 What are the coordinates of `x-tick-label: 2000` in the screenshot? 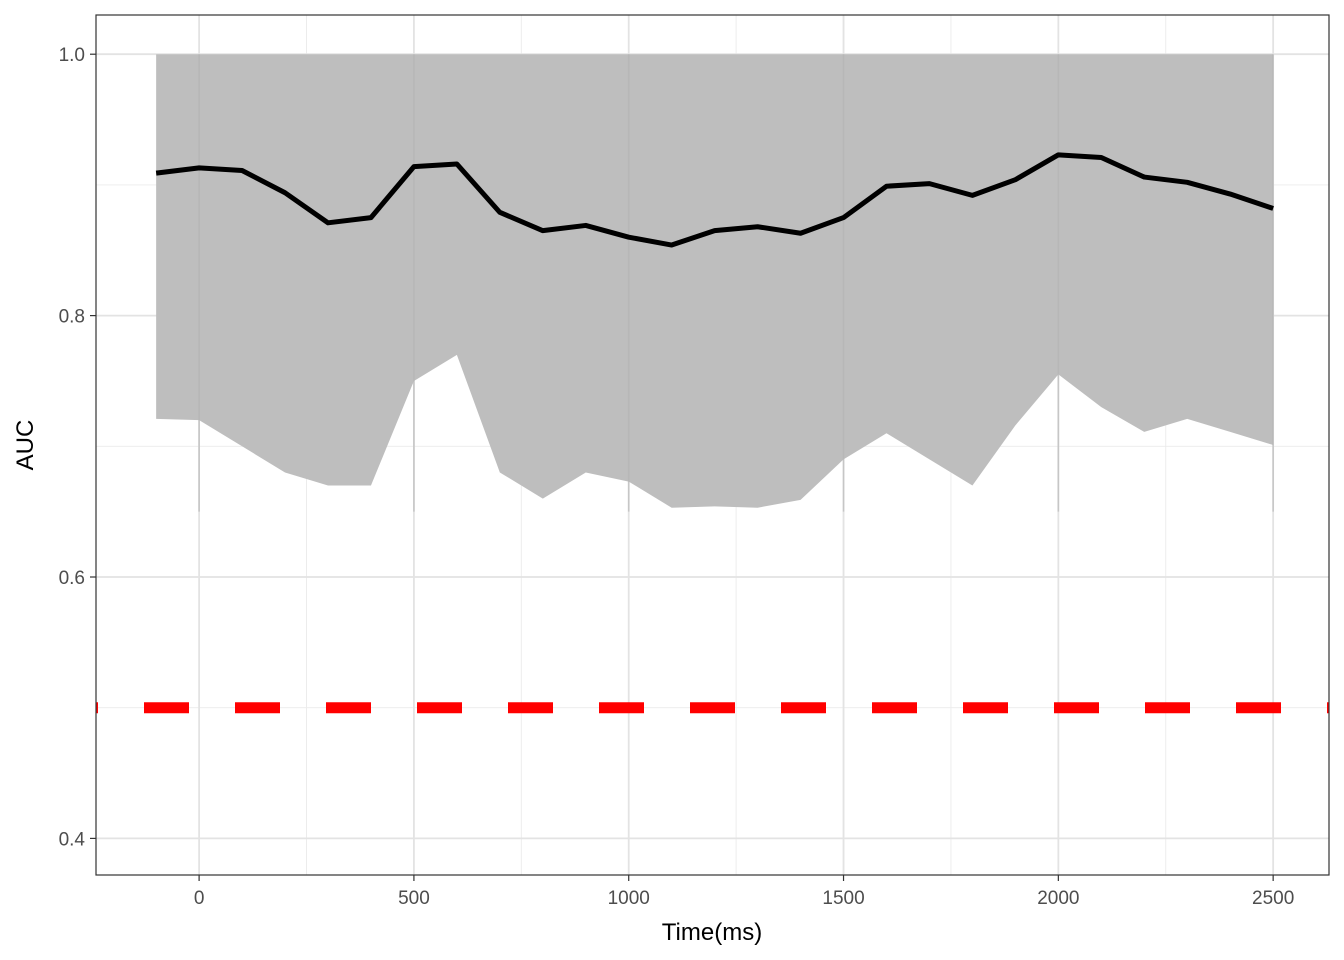 It's located at (1058, 898).